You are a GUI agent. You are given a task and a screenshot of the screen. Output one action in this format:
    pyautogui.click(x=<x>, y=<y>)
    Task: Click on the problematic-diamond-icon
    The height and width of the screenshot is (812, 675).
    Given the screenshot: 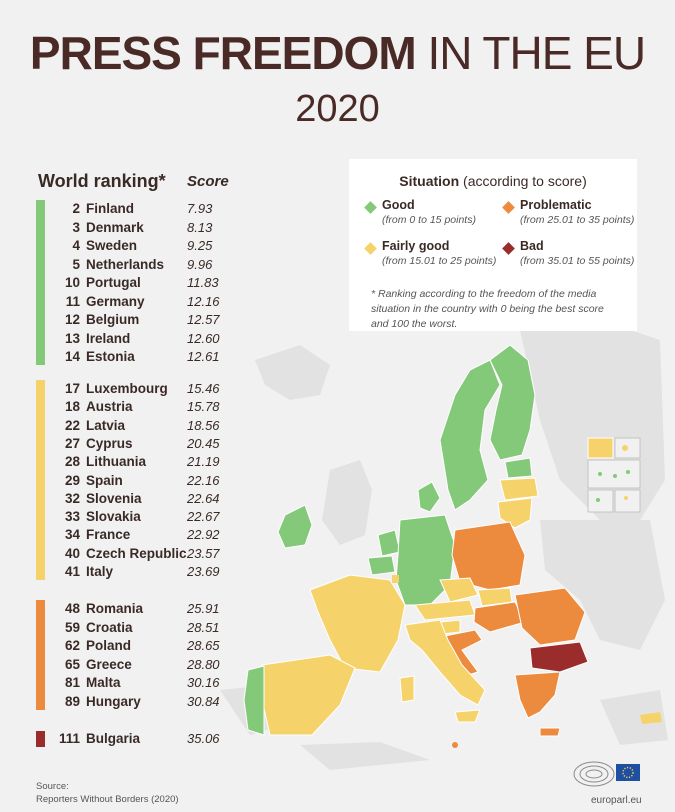 What is the action you would take?
    pyautogui.click(x=508, y=207)
    